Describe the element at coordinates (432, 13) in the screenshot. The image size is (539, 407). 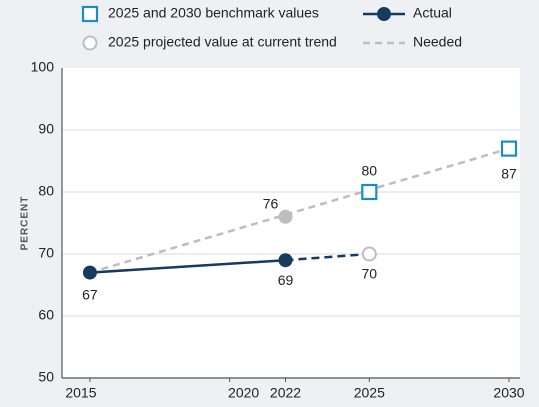
I see `legend-label: Actual` at that location.